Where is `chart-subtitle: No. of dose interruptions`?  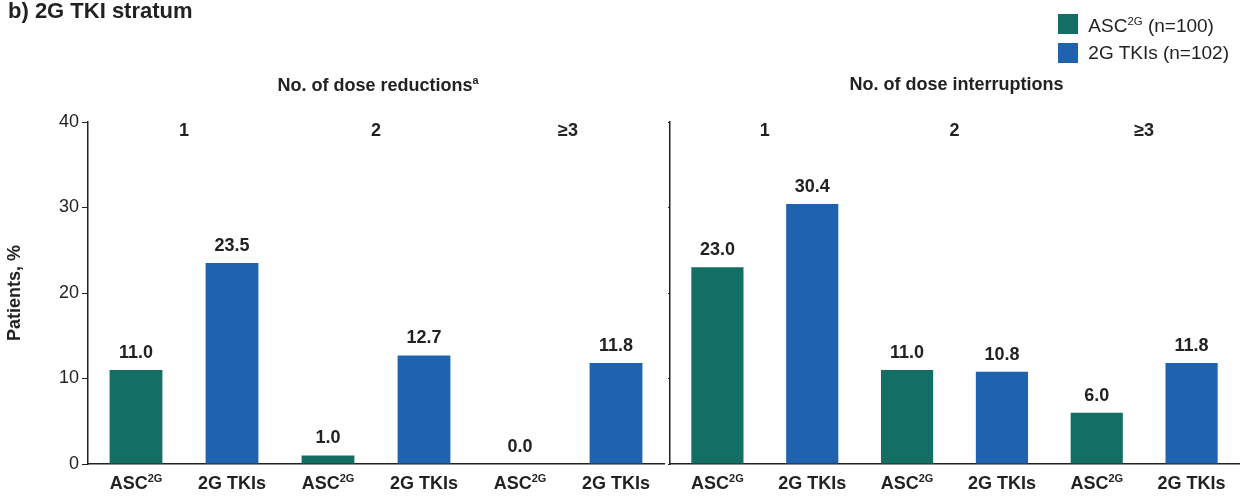
chart-subtitle: No. of dose interruptions is located at coordinates (956, 84).